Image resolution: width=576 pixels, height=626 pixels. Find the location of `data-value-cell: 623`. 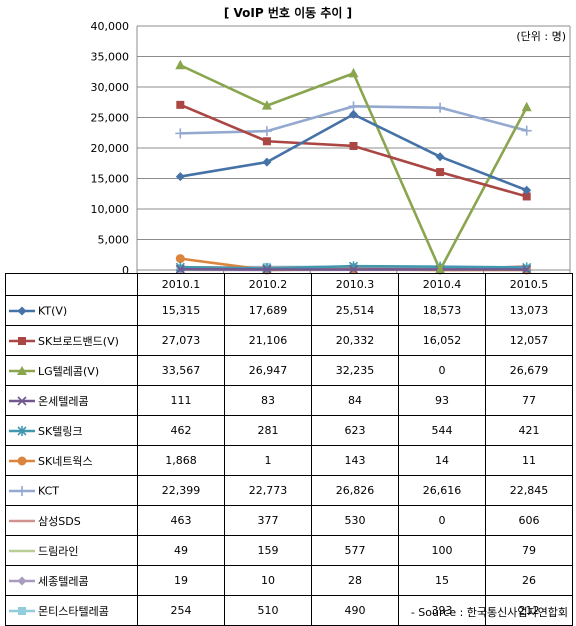

data-value-cell: 623 is located at coordinates (355, 431).